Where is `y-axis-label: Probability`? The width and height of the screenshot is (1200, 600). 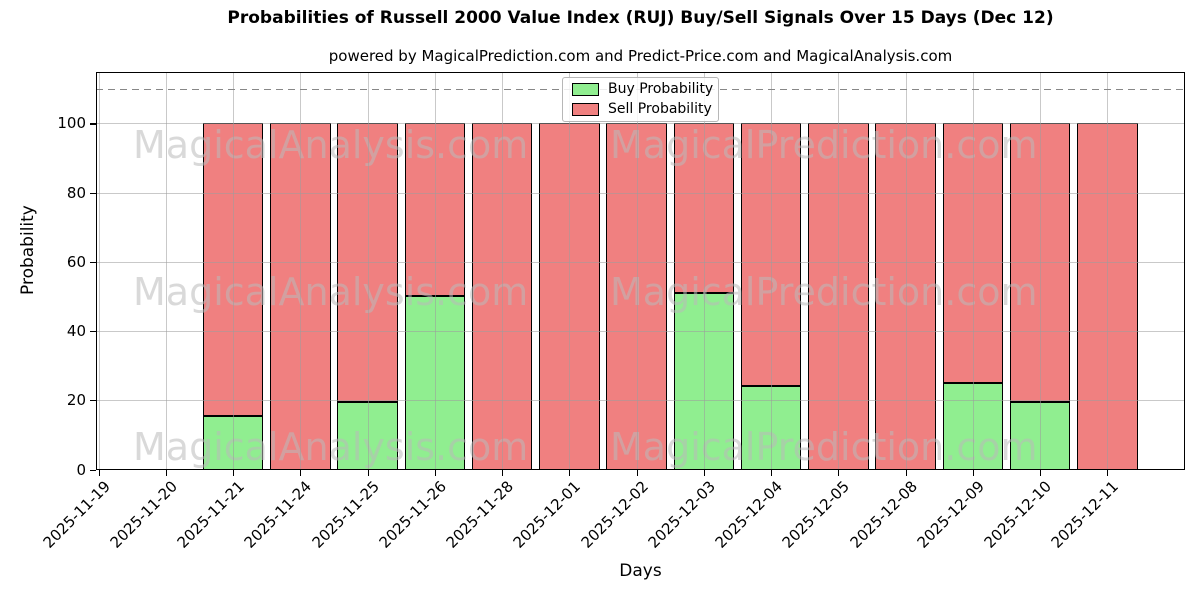 y-axis-label: Probability is located at coordinates (28, 250).